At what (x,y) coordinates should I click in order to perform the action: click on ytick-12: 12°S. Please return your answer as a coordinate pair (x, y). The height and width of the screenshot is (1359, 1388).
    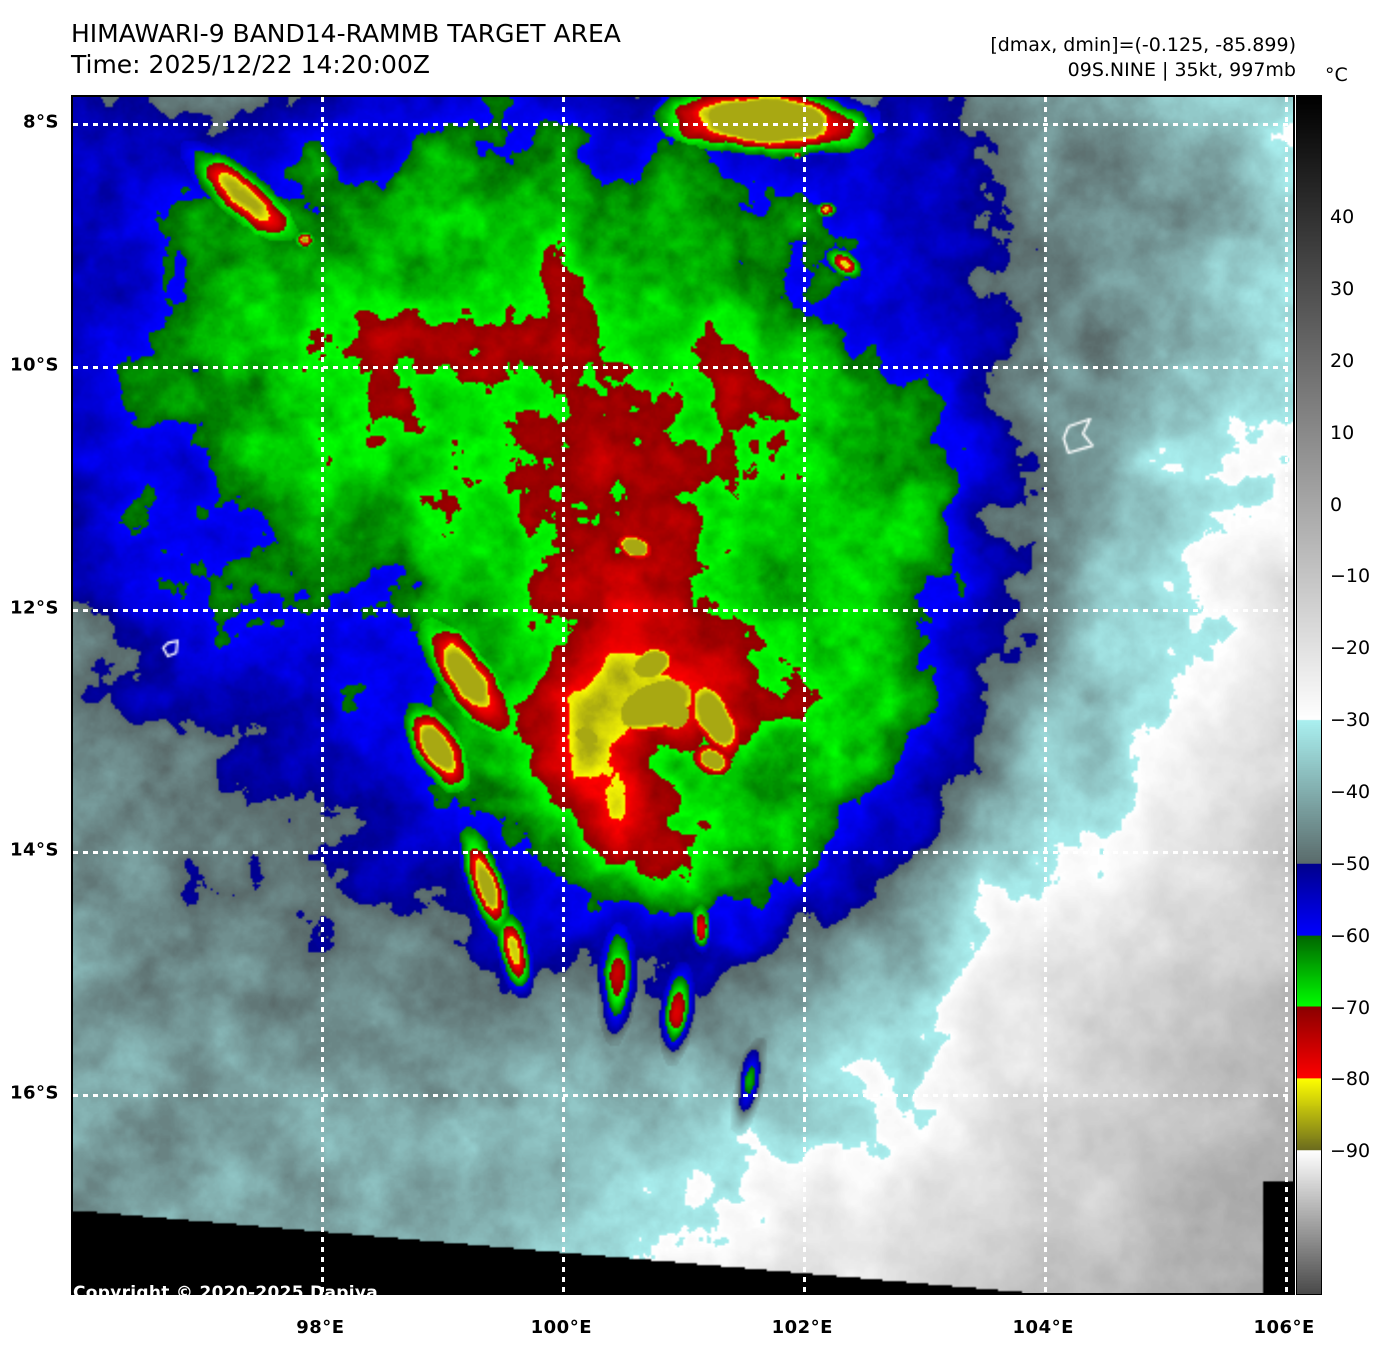
    Looking at the image, I should click on (34, 608).